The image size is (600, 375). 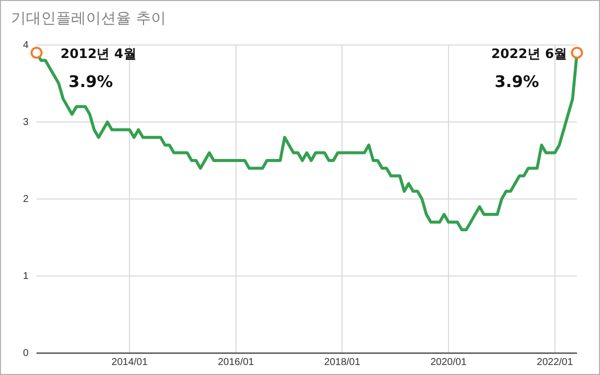 What do you see at coordinates (26, 353) in the screenshot?
I see `y-tick-label: 0` at bounding box center [26, 353].